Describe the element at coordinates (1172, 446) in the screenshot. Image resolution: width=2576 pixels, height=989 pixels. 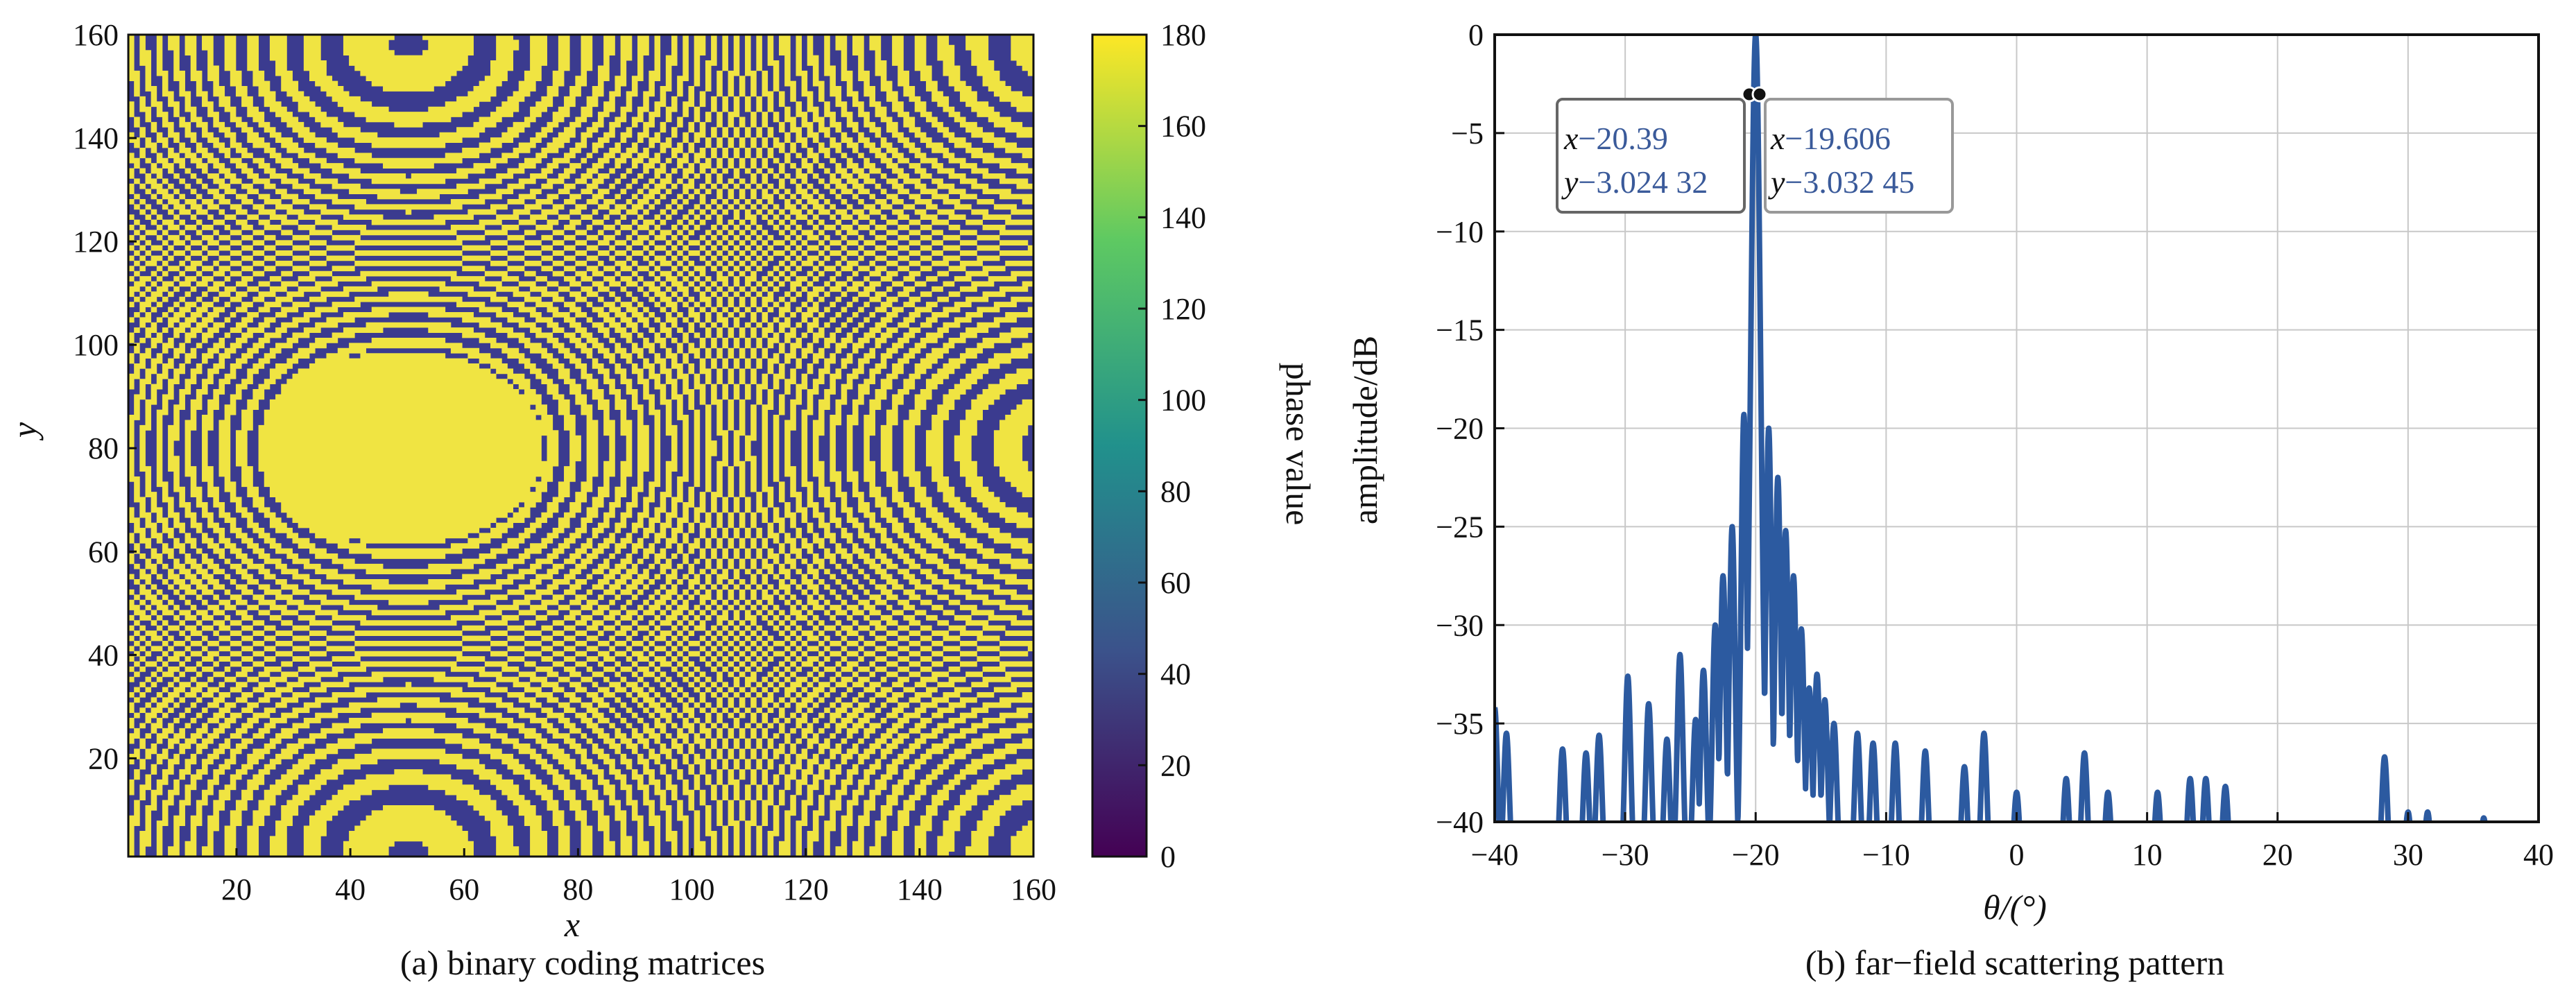
I see `colorbar-ticks: 0 20 40 60 80 100 120 140 160 180` at that location.